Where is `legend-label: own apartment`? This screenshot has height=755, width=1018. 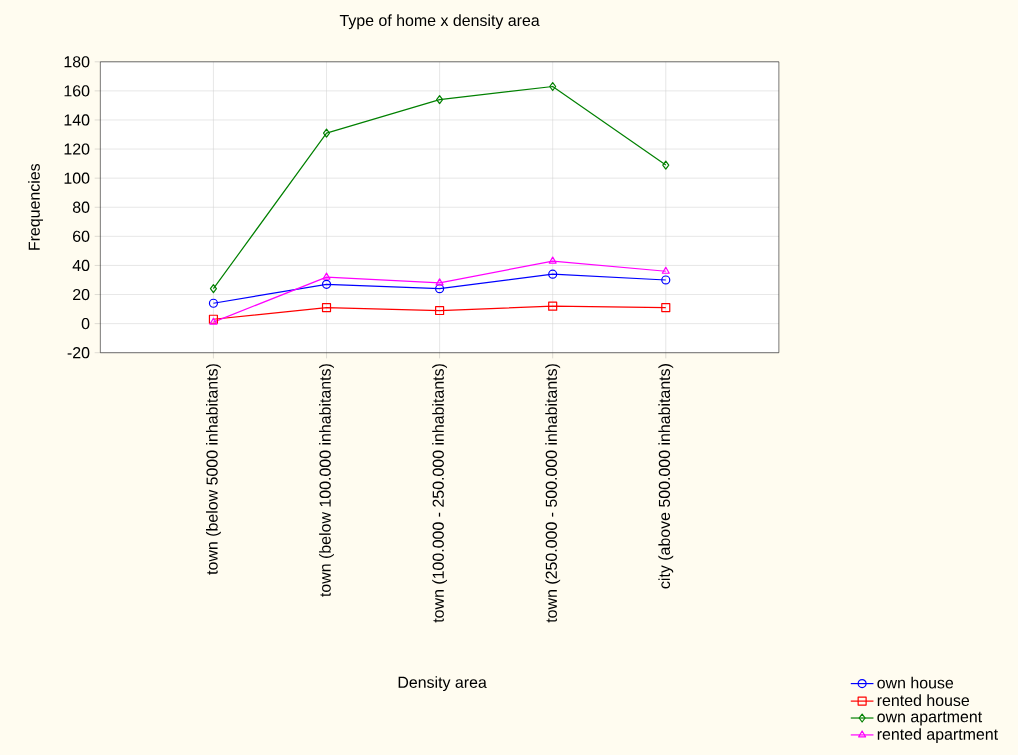
legend-label: own apartment is located at coordinates (930, 718).